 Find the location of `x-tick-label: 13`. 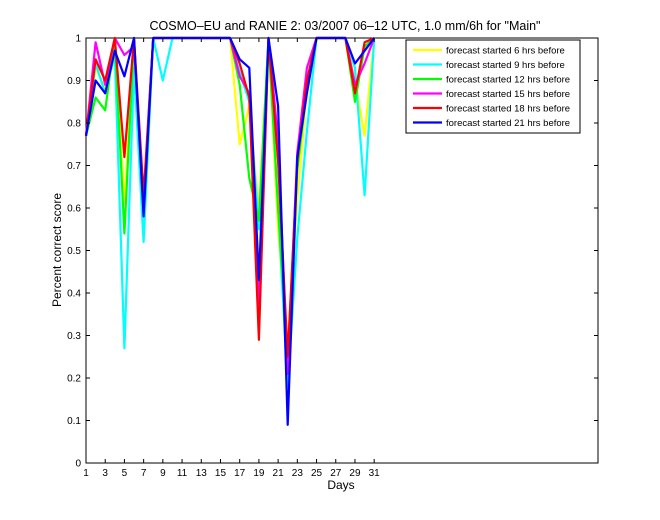

x-tick-label: 13 is located at coordinates (202, 473).